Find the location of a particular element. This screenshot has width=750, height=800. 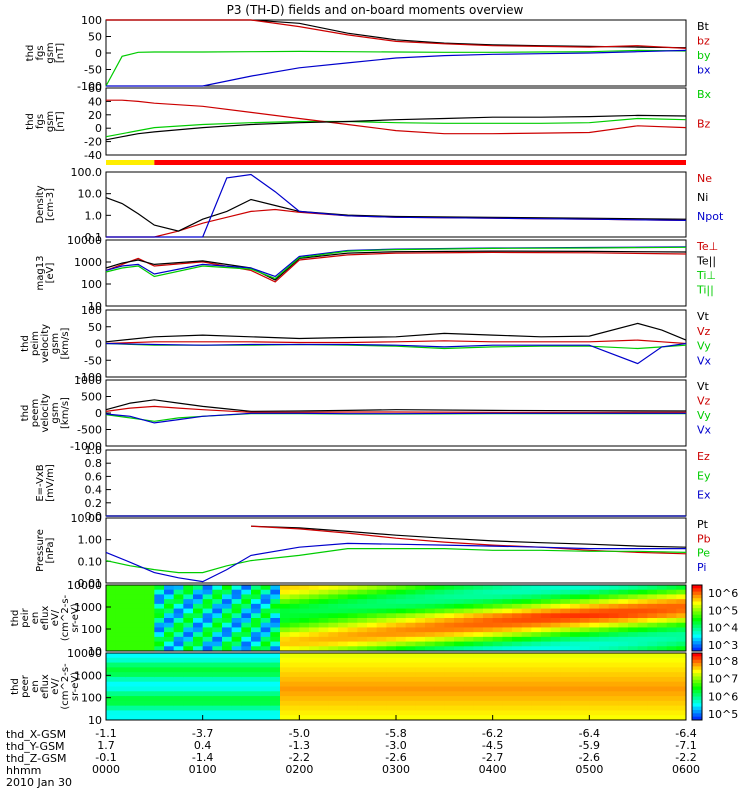

x-gsm-tick-label: -6.4 is located at coordinates (685, 733).